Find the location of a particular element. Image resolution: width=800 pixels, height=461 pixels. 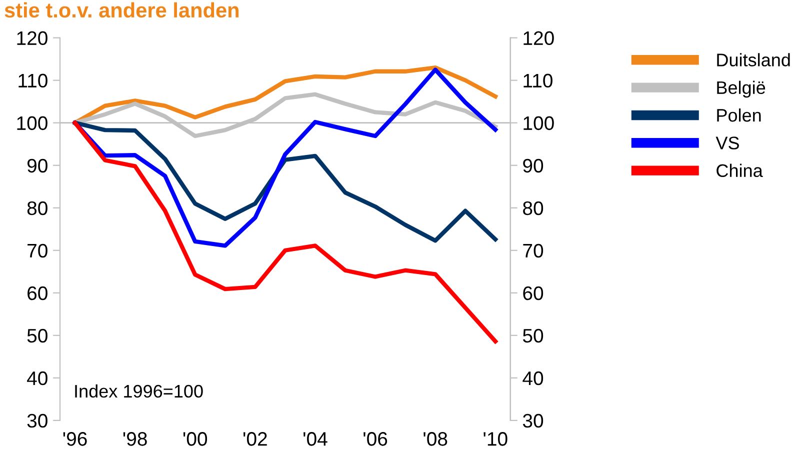

legend-label: Polen is located at coordinates (739, 115).